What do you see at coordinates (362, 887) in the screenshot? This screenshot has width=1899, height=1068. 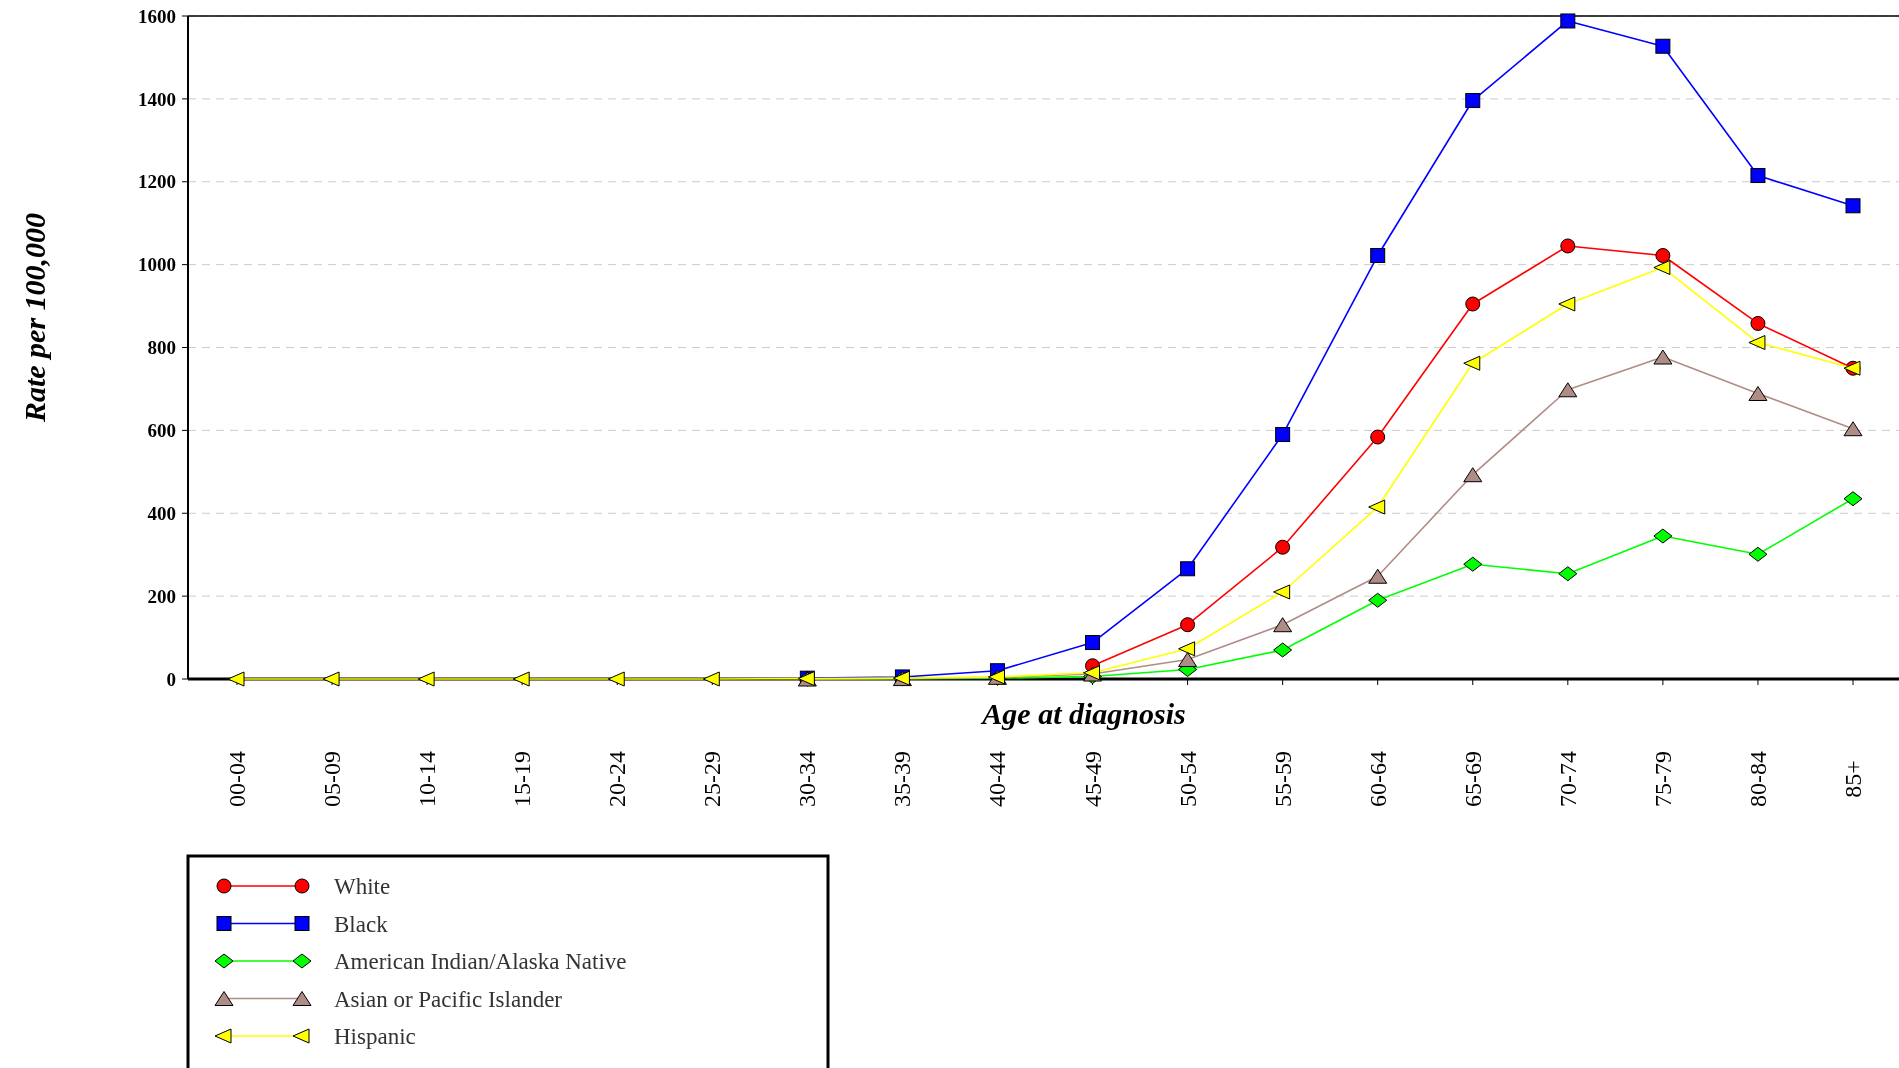 I see `legend-label: White` at bounding box center [362, 887].